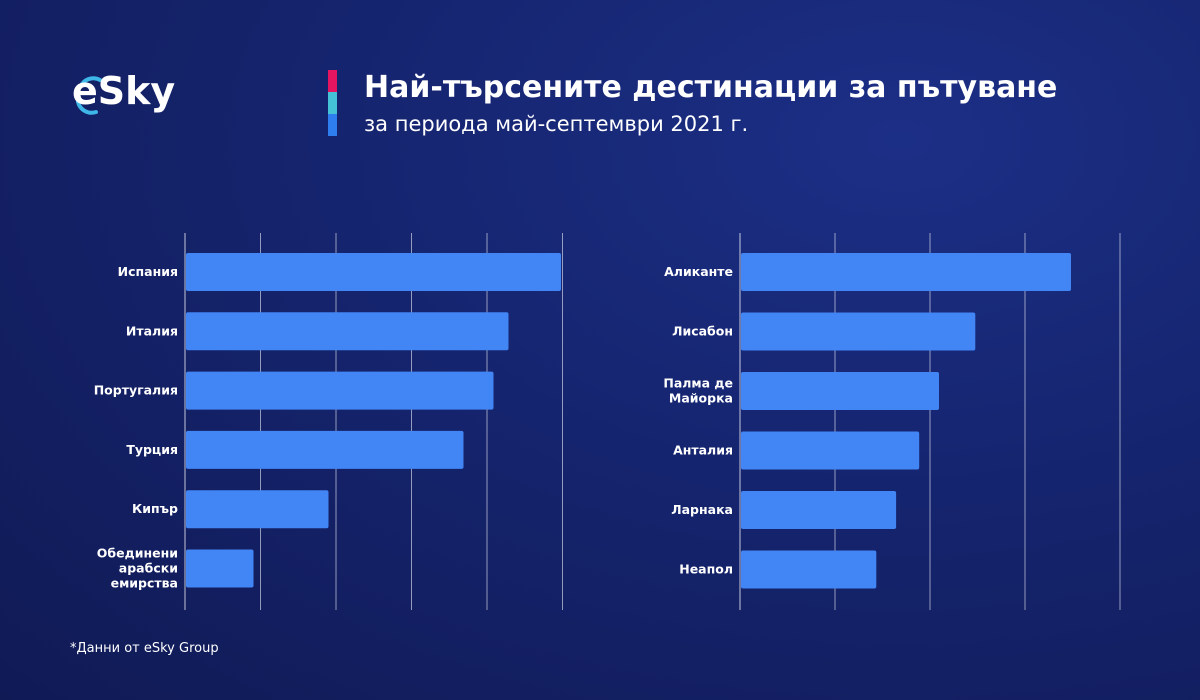 This screenshot has width=1200, height=700. What do you see at coordinates (144, 648) in the screenshot?
I see `footnote: *Данни от eSky Group` at bounding box center [144, 648].